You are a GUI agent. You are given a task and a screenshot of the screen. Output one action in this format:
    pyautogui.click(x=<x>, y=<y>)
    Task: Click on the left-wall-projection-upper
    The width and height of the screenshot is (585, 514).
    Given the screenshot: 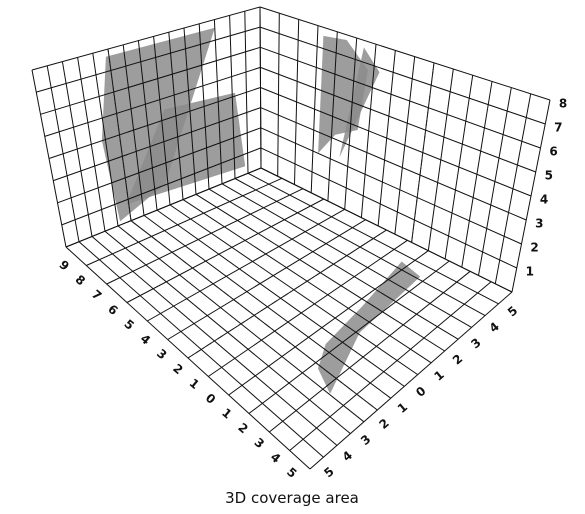 What is the action you would take?
    pyautogui.click(x=158, y=124)
    